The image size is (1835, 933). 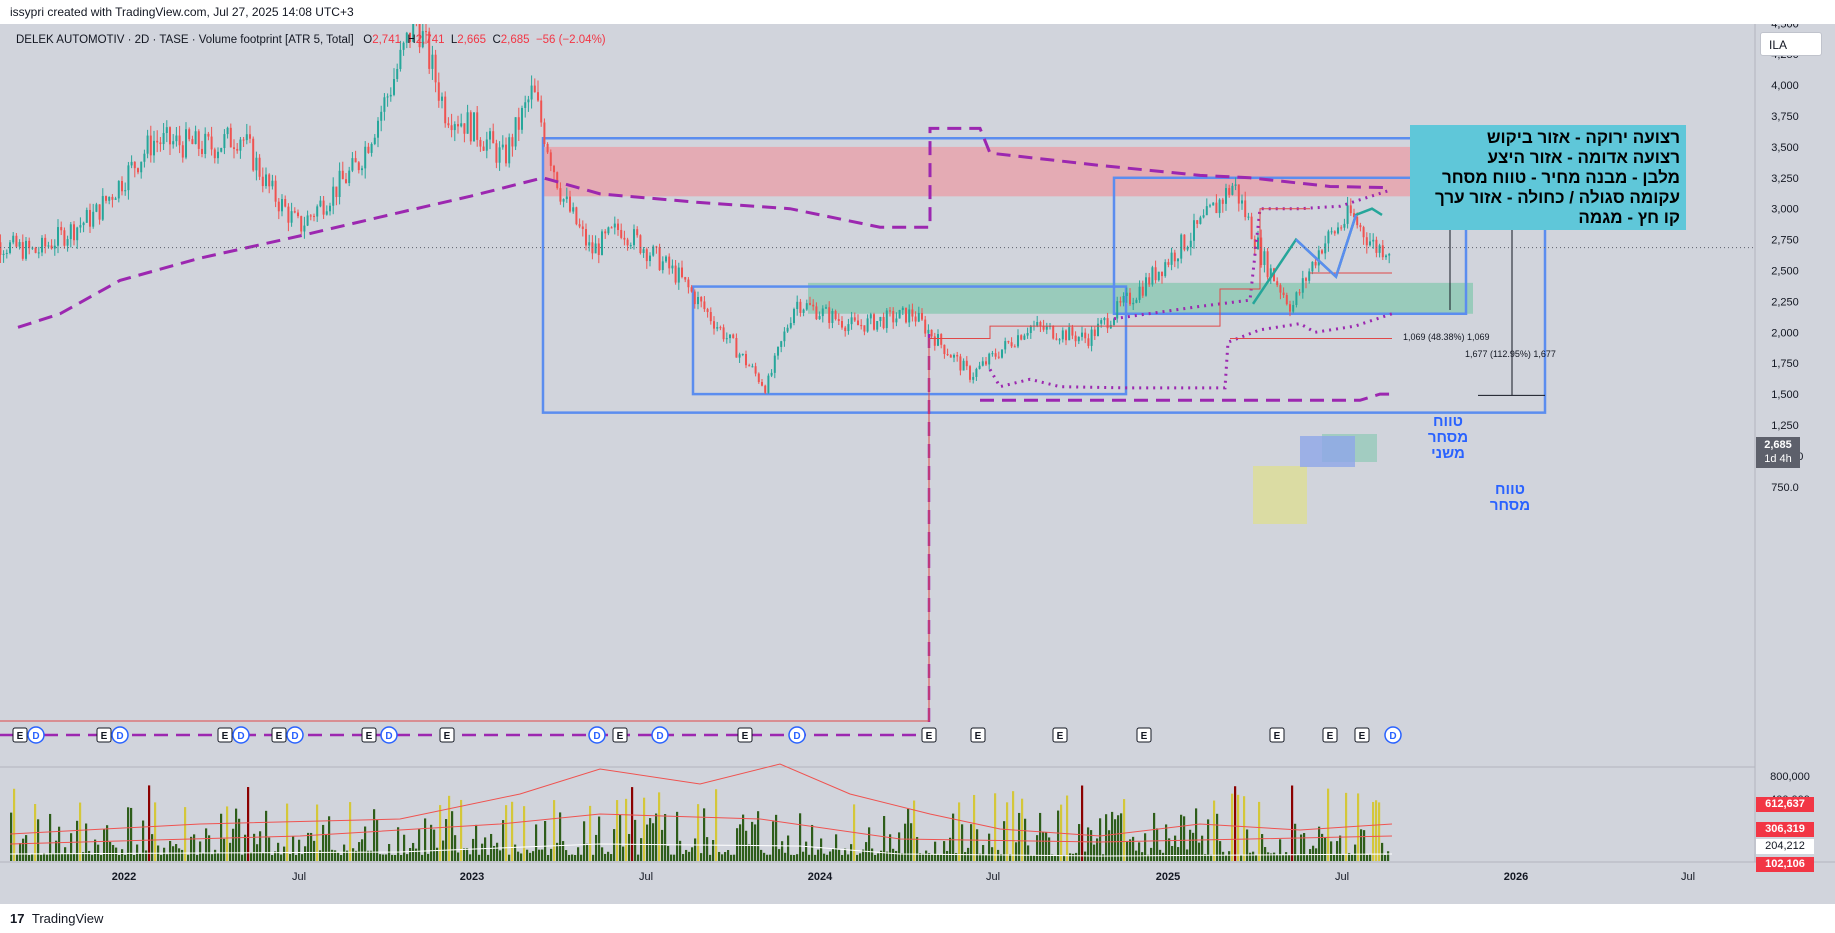 I want to click on earnings-event-icon, so click(x=1330, y=735).